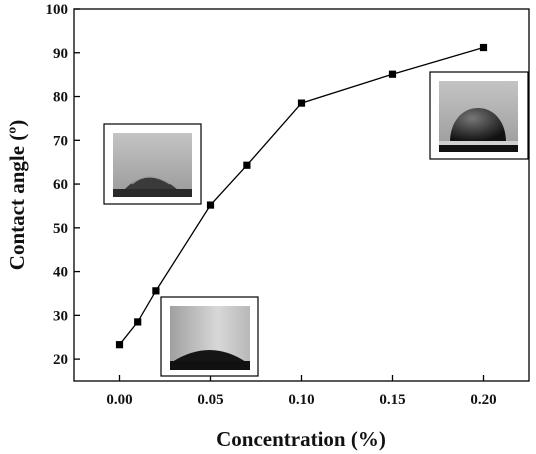  What do you see at coordinates (210, 400) in the screenshot?
I see `x-tick-label: 0.05` at bounding box center [210, 400].